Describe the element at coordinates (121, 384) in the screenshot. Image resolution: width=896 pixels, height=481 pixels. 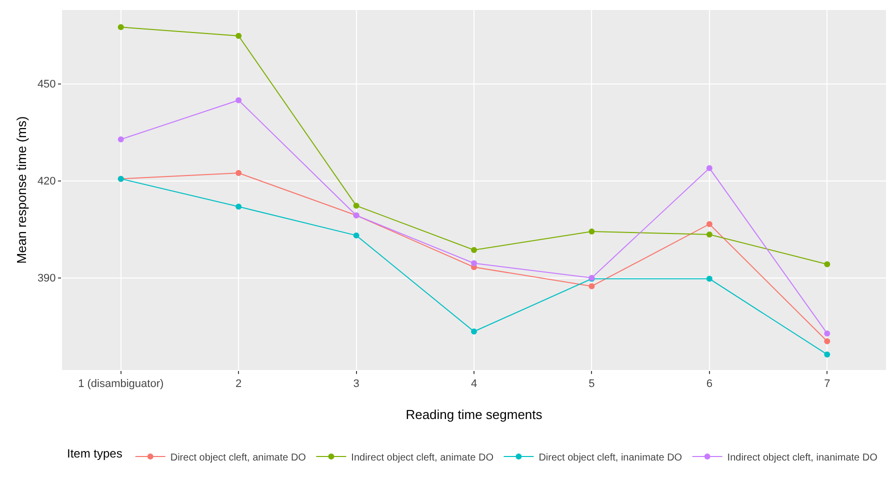
I see `x-tick-label: 1 (disambiguator)` at that location.